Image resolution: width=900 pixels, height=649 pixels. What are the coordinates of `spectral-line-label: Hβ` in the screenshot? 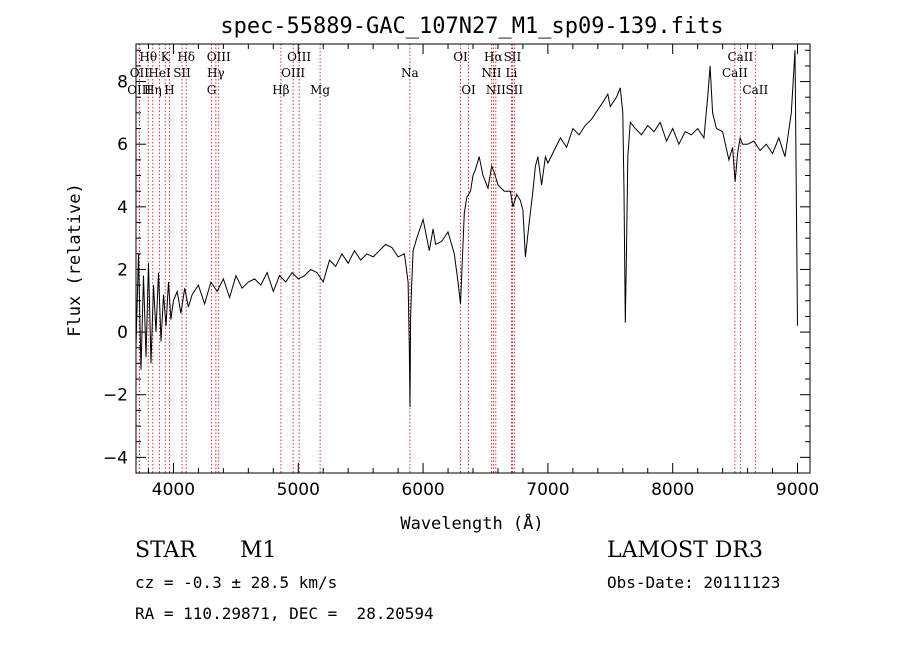 It's located at (280, 90).